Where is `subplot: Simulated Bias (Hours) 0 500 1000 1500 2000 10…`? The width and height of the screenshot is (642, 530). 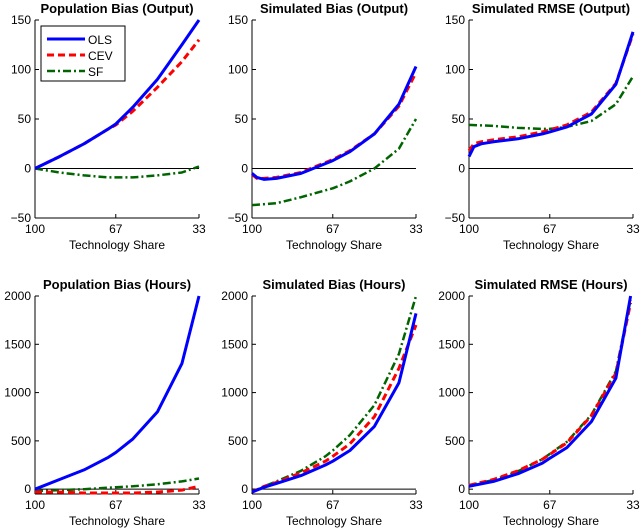 subplot: Simulated Bias (Hours) 0 500 1000 1500 2000 10… is located at coordinates (322, 402).